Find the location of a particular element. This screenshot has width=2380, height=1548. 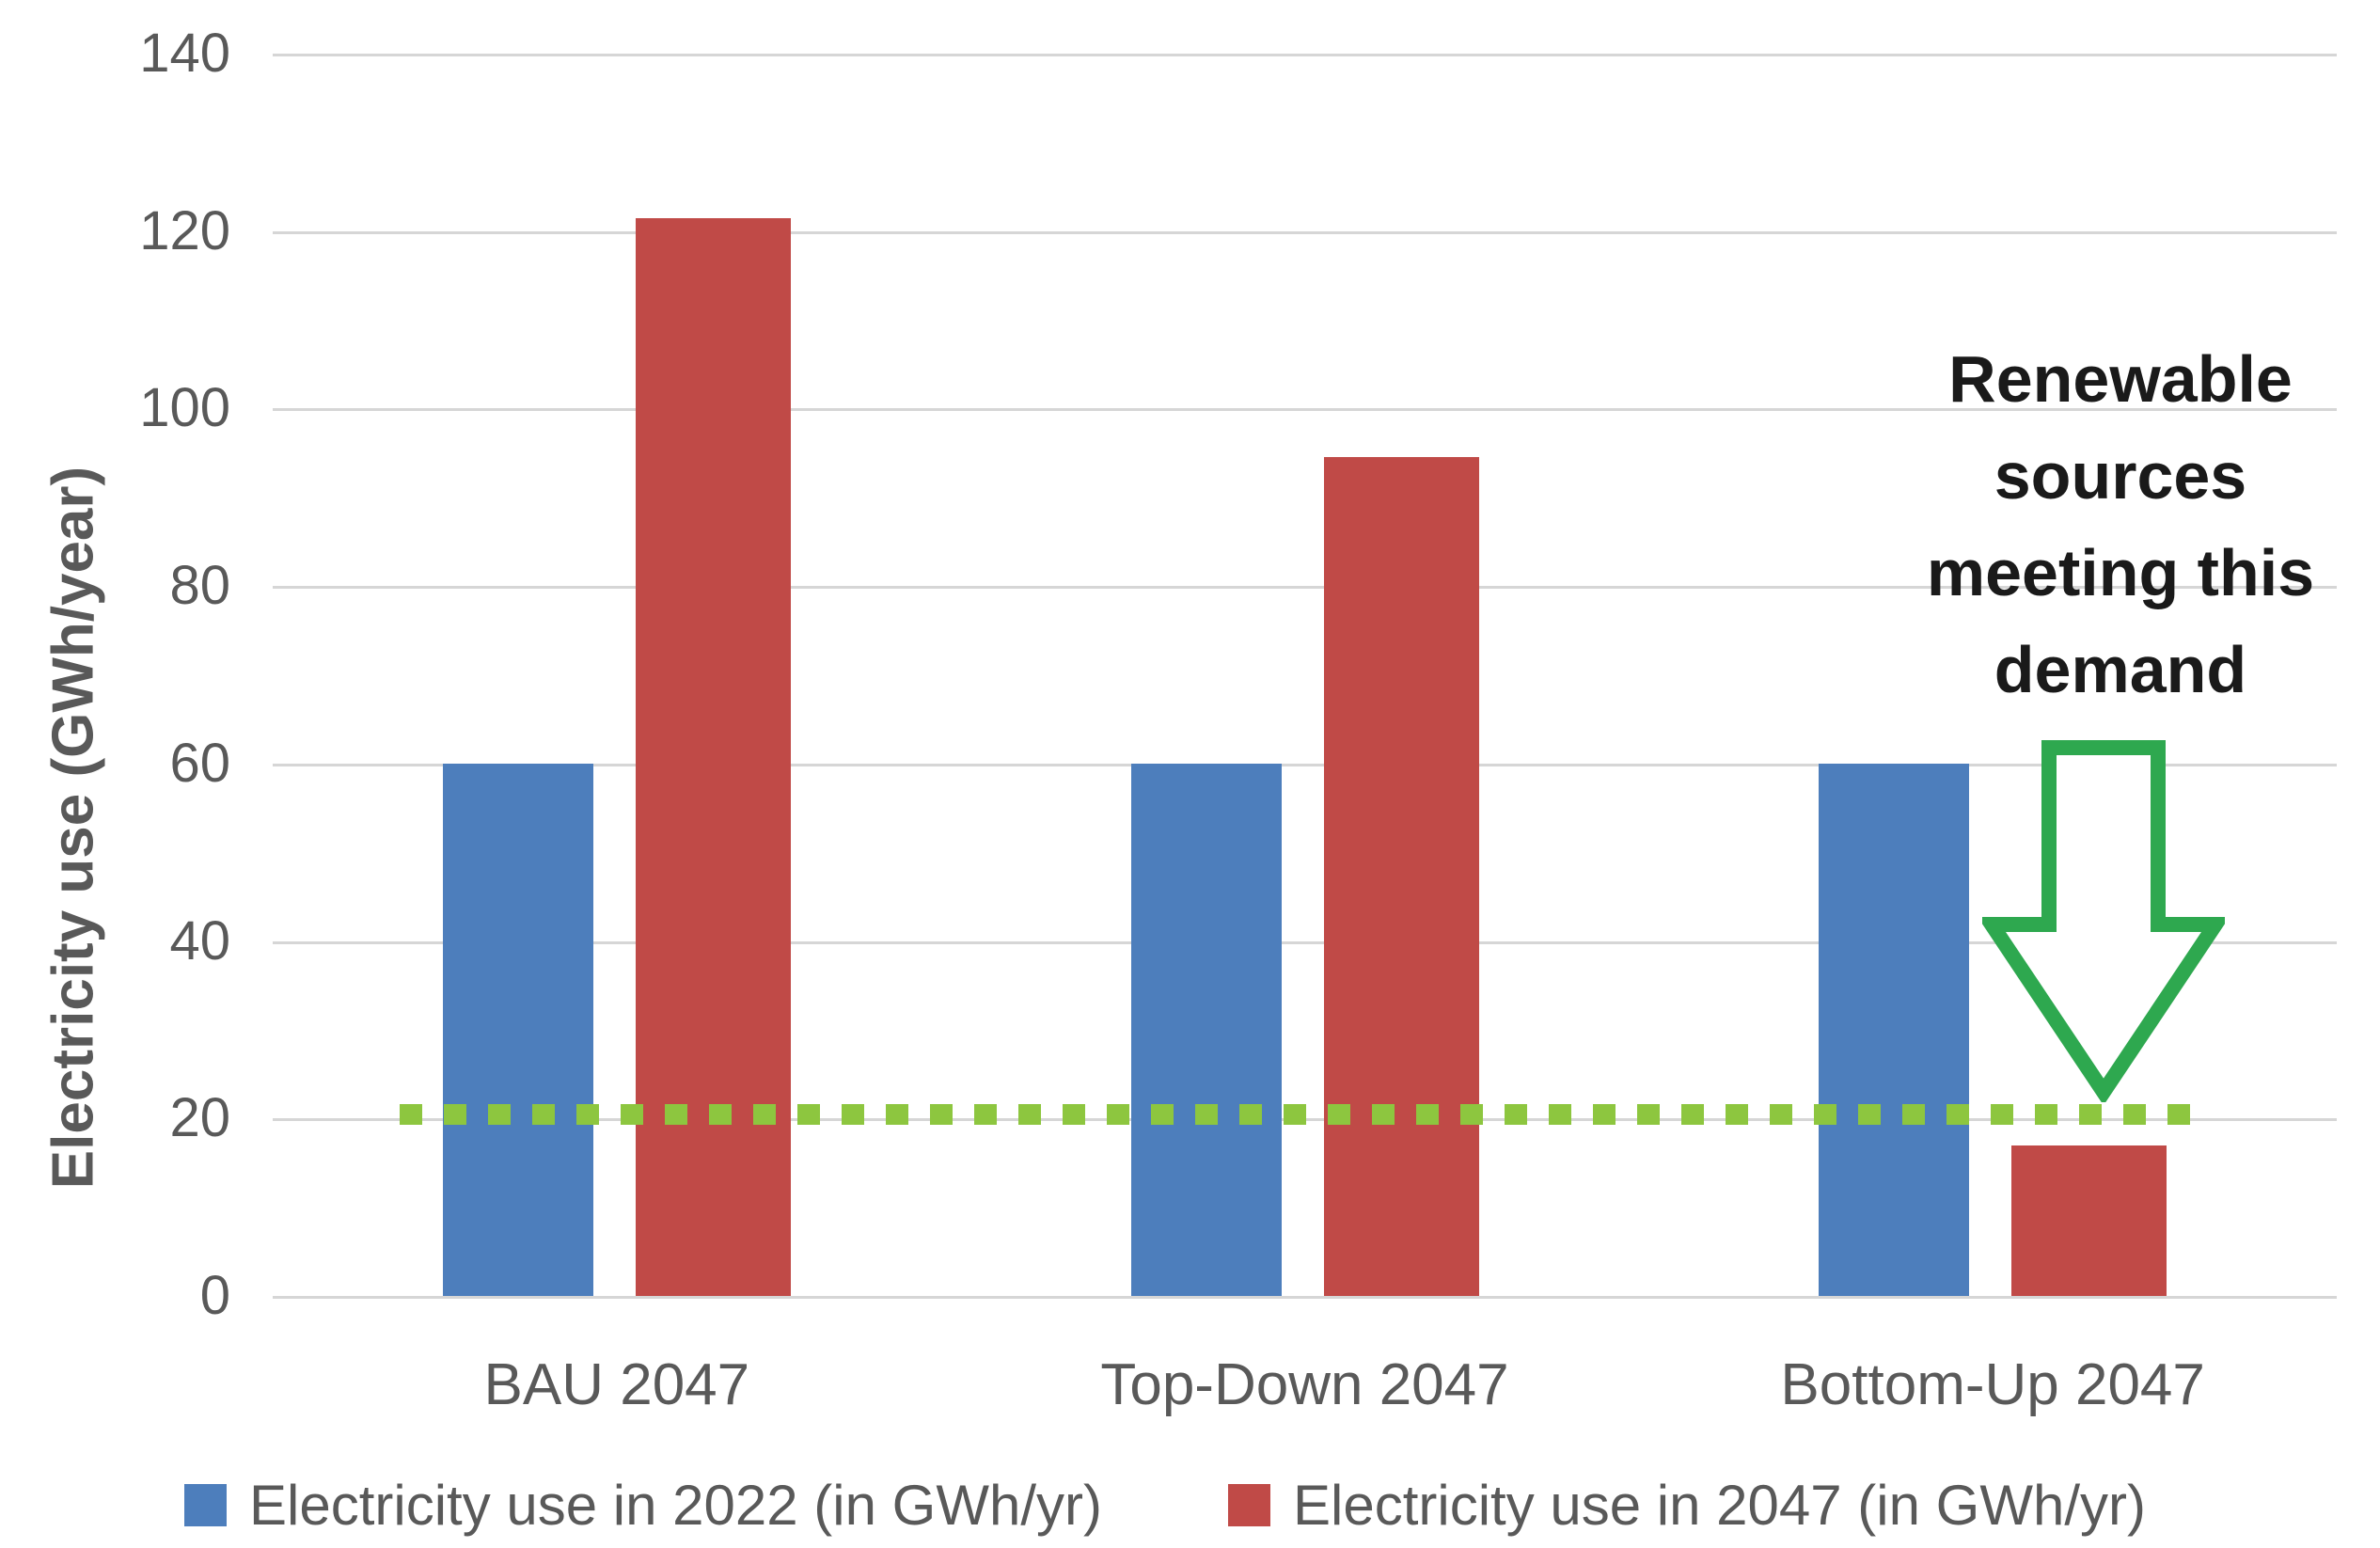

y-tick-label: 20 is located at coordinates (199, 1118).